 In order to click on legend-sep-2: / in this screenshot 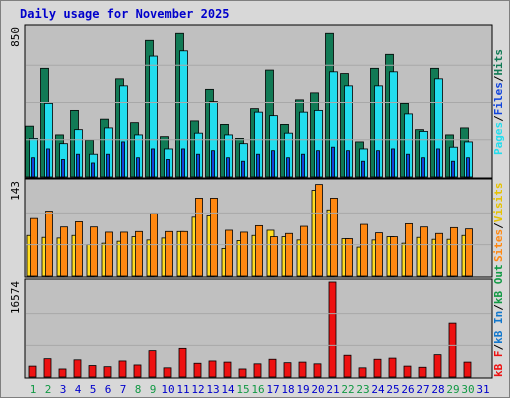, I will do `click(498, 78)`.